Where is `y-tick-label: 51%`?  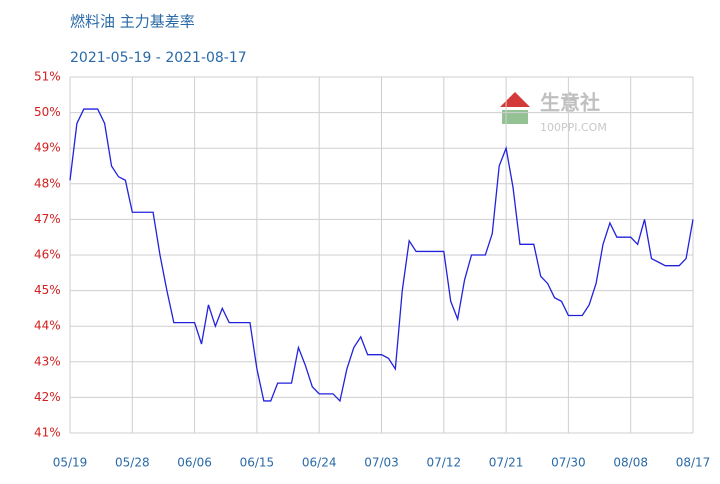 y-tick-label: 51% is located at coordinates (47, 77).